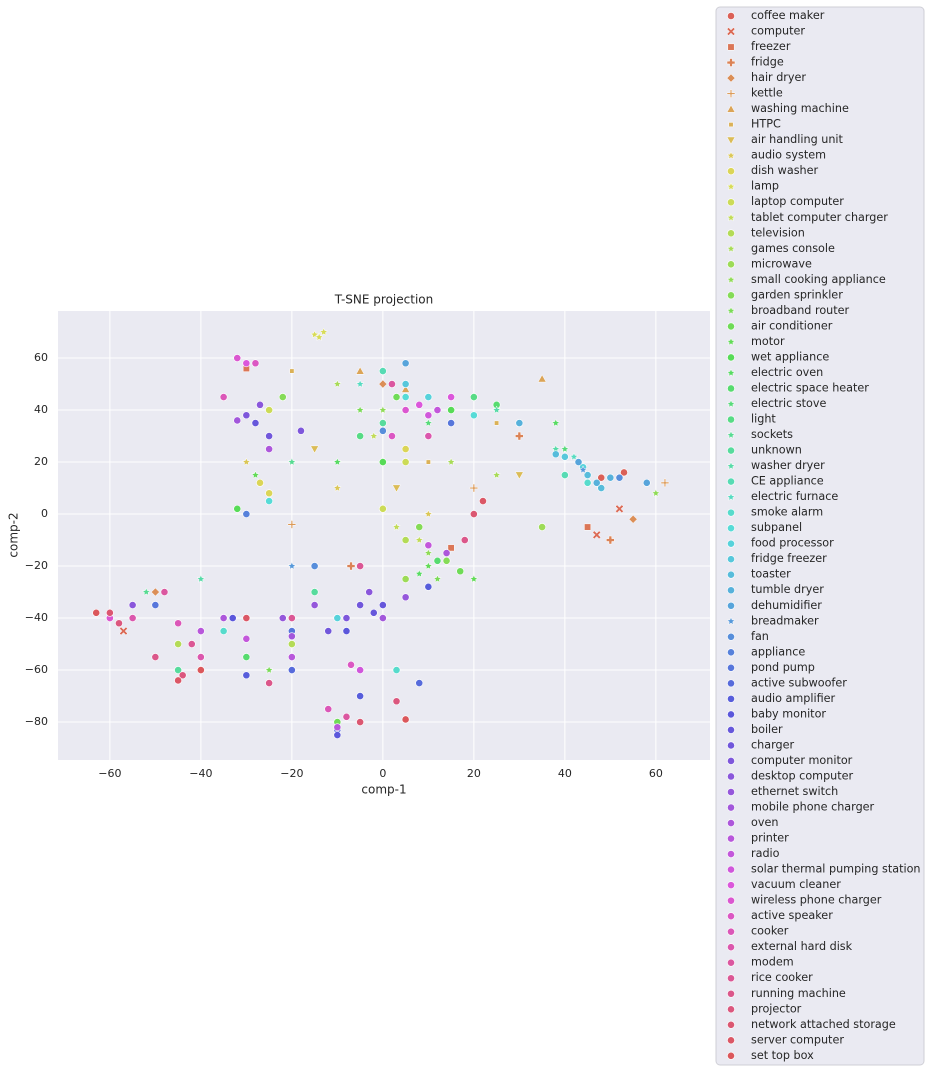  Describe the element at coordinates (788, 15) in the screenshot. I see `legend-label: coffee maker` at that location.